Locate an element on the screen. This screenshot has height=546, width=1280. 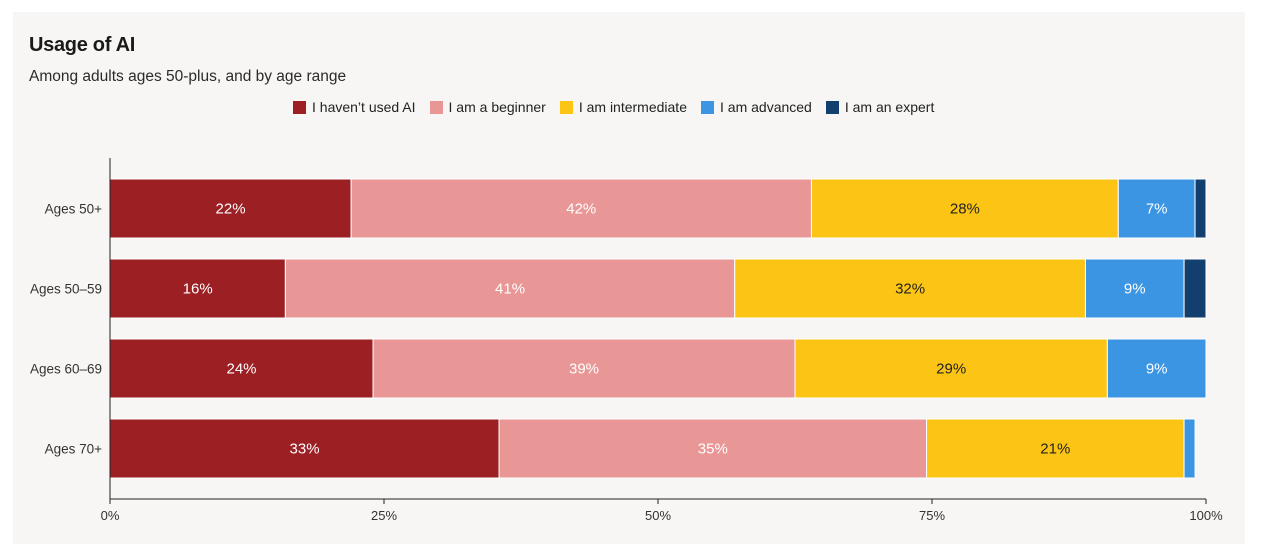
bar-segment-ages-60-69-i-am-intermediate is located at coordinates (951, 368).